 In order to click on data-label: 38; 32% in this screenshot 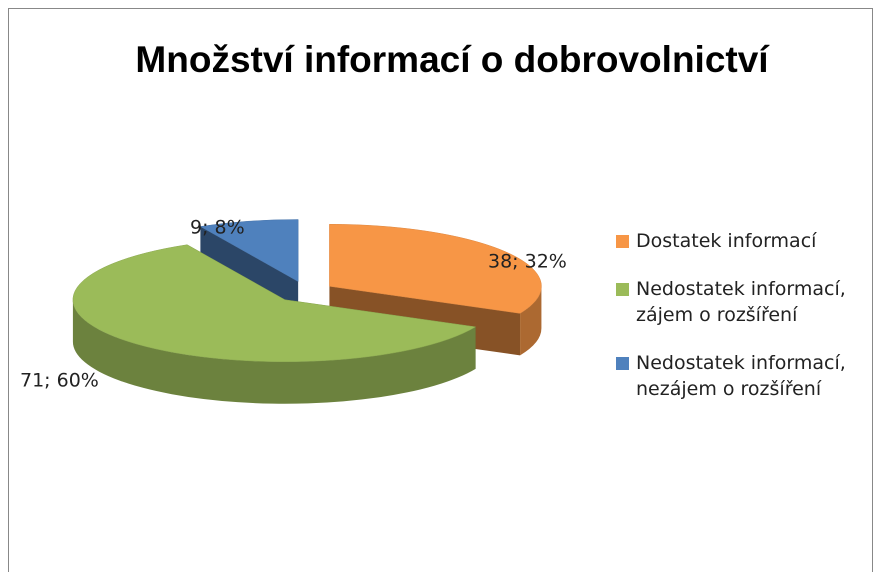, I will do `click(527, 262)`.